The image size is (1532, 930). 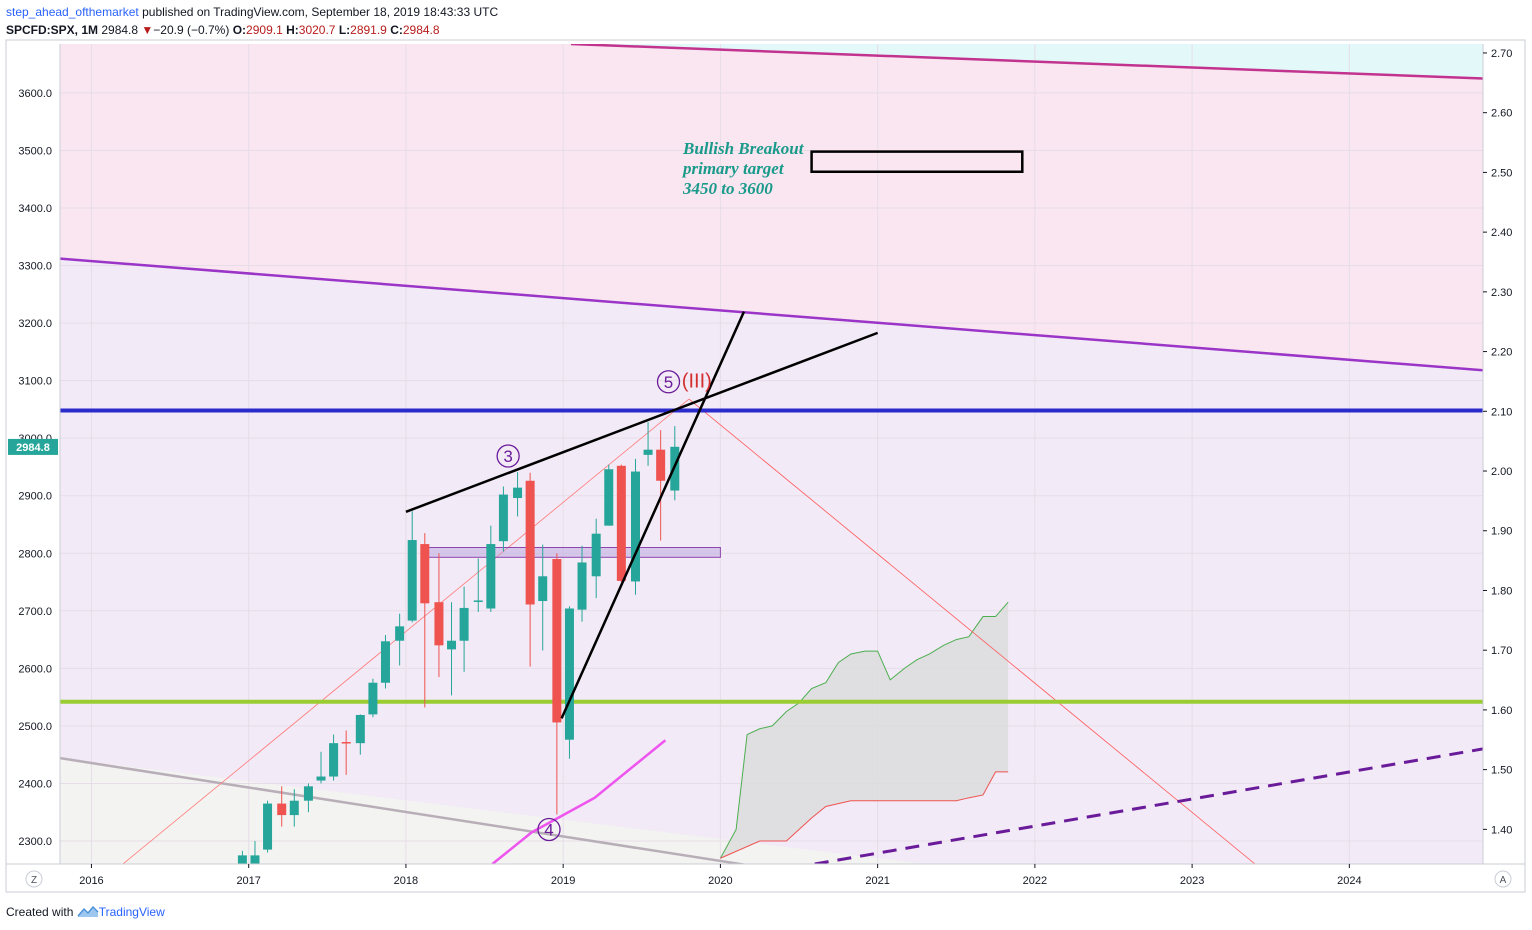 I want to click on ichimoku-cloud, so click(x=864, y=730).